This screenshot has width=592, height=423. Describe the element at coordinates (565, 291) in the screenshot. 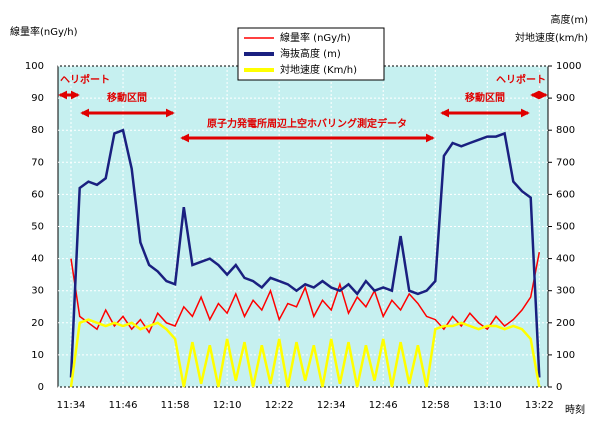

I see `y2-tick-label: 300` at that location.